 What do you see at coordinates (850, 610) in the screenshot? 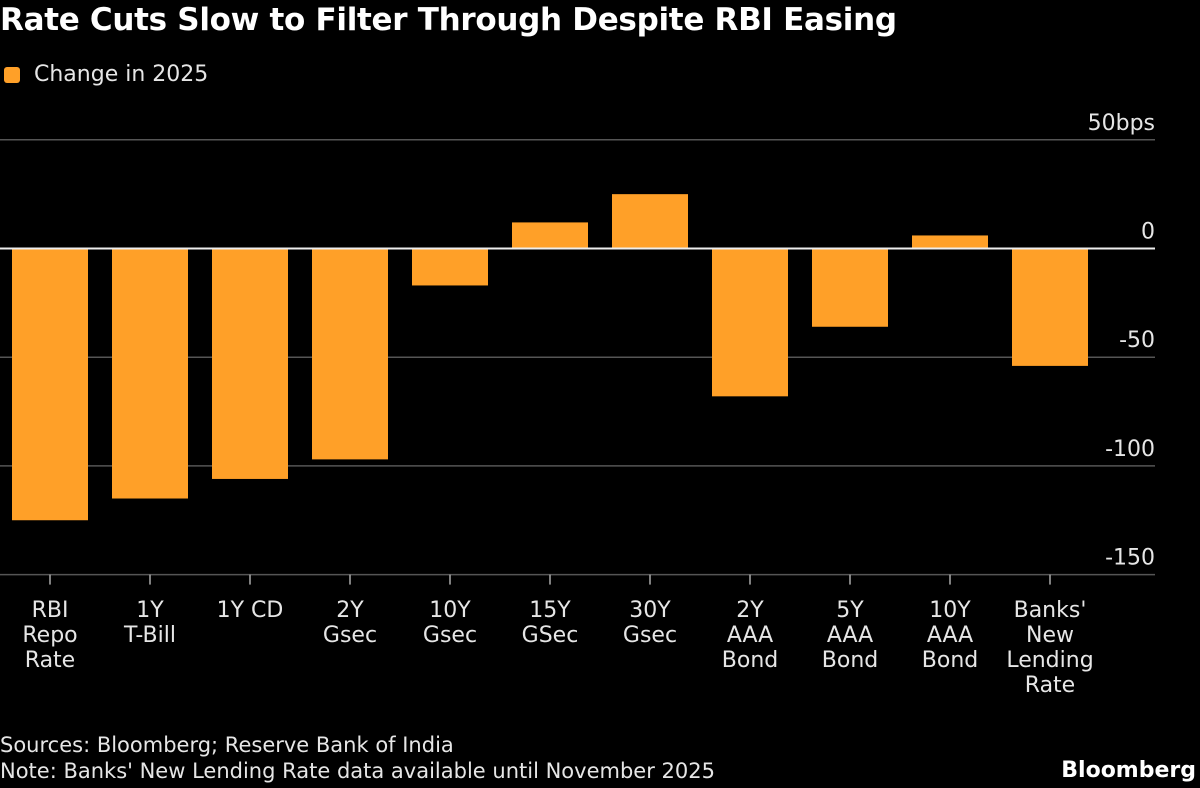
I see `x-tick-label: 5Y` at bounding box center [850, 610].